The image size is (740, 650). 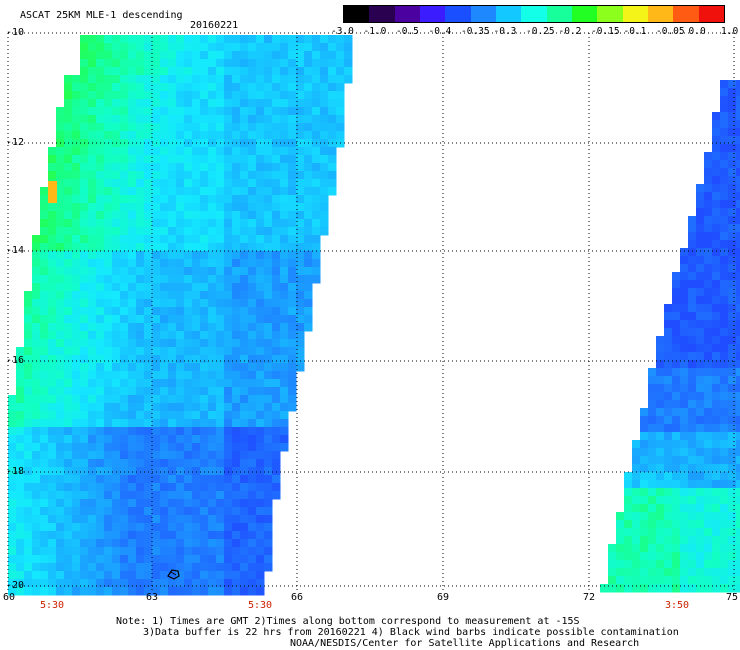 I want to click on lon-label-63: 63, so click(x=152, y=597).